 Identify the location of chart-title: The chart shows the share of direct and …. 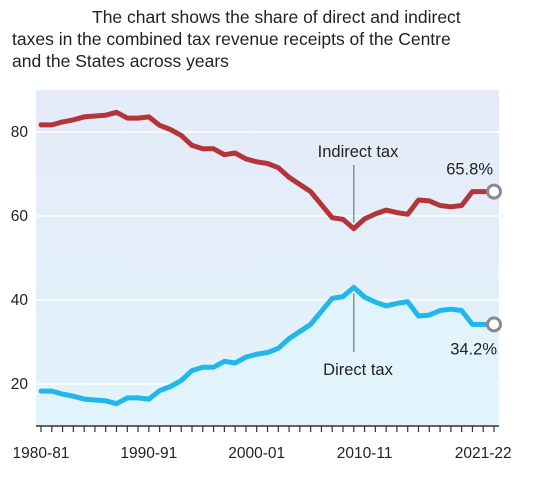
(279, 39).